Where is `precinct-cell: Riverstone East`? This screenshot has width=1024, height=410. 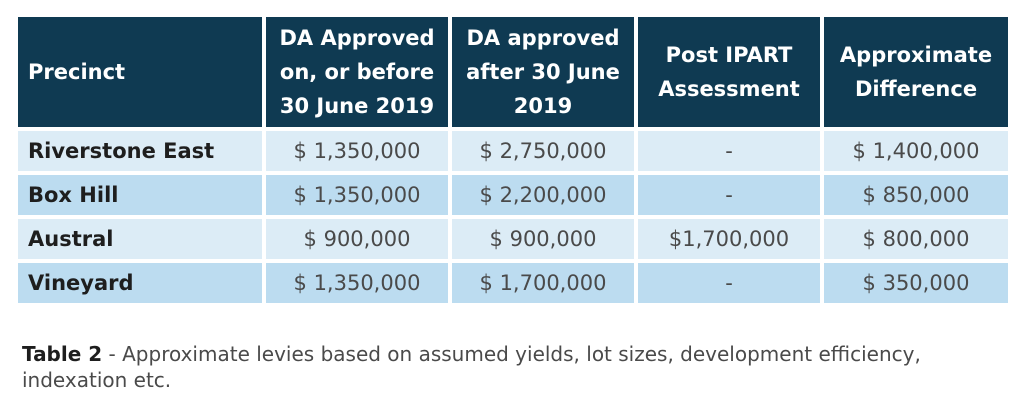
precinct-cell: Riverstone East is located at coordinates (140, 151).